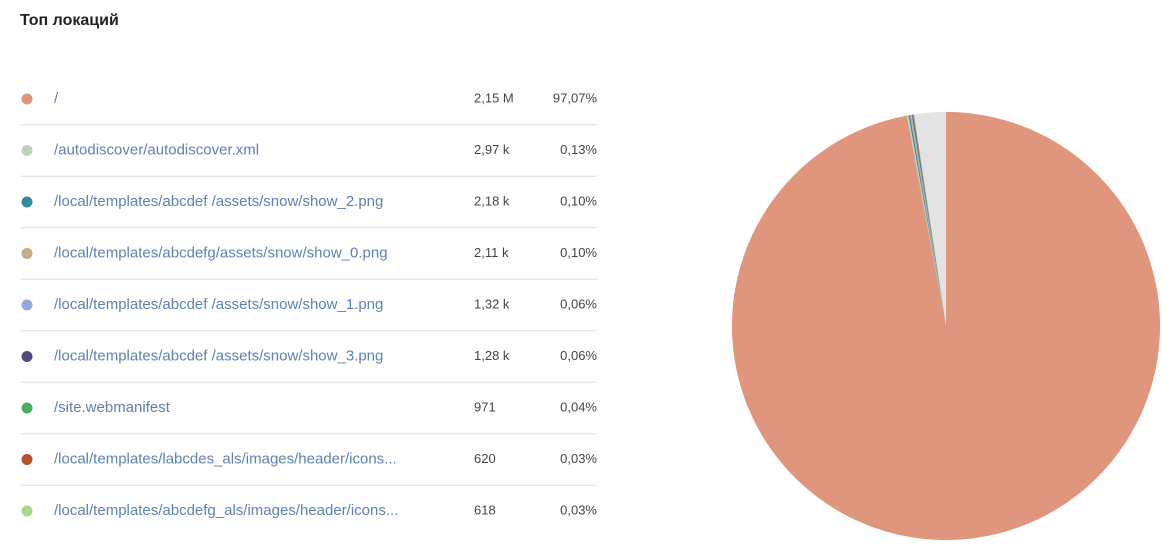 The width and height of the screenshot is (1167, 554). I want to click on count-label: 971, so click(485, 406).